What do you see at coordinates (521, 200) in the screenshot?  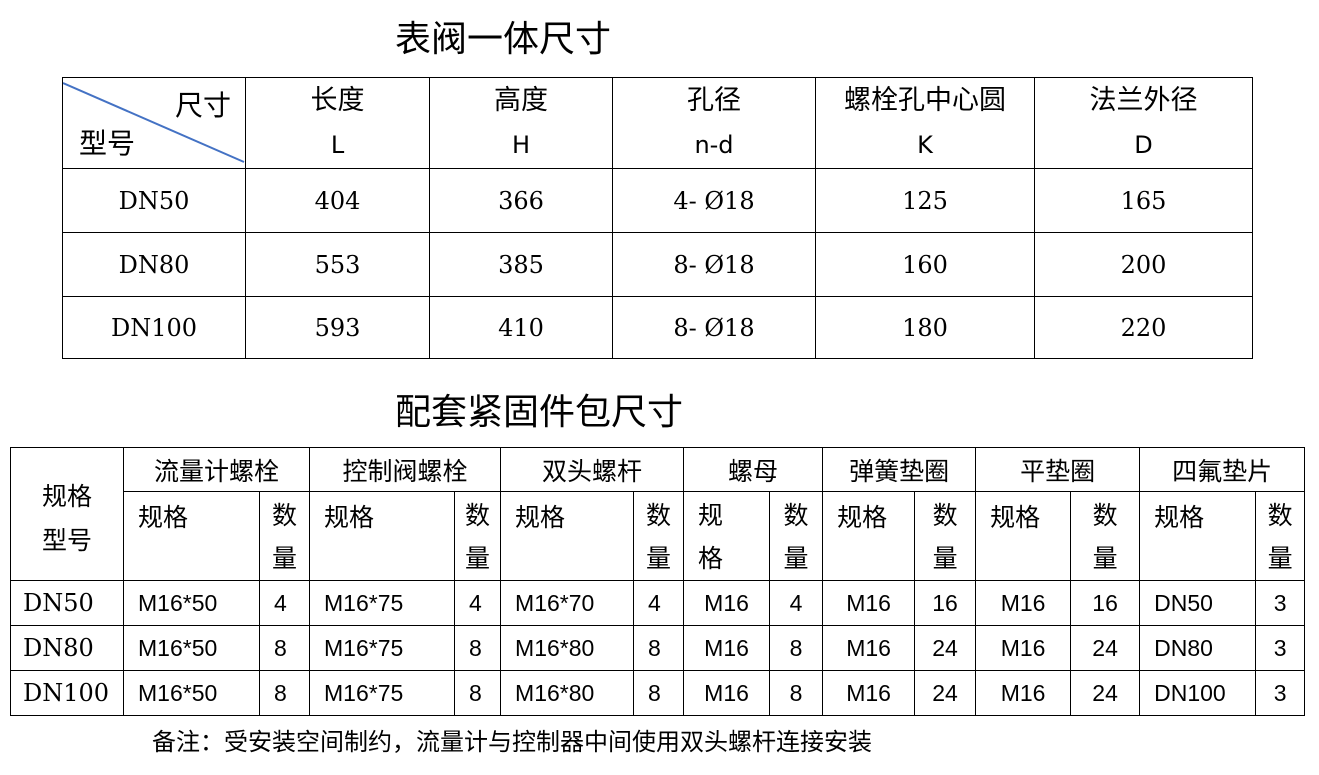 I see `value-cell: 366` at bounding box center [521, 200].